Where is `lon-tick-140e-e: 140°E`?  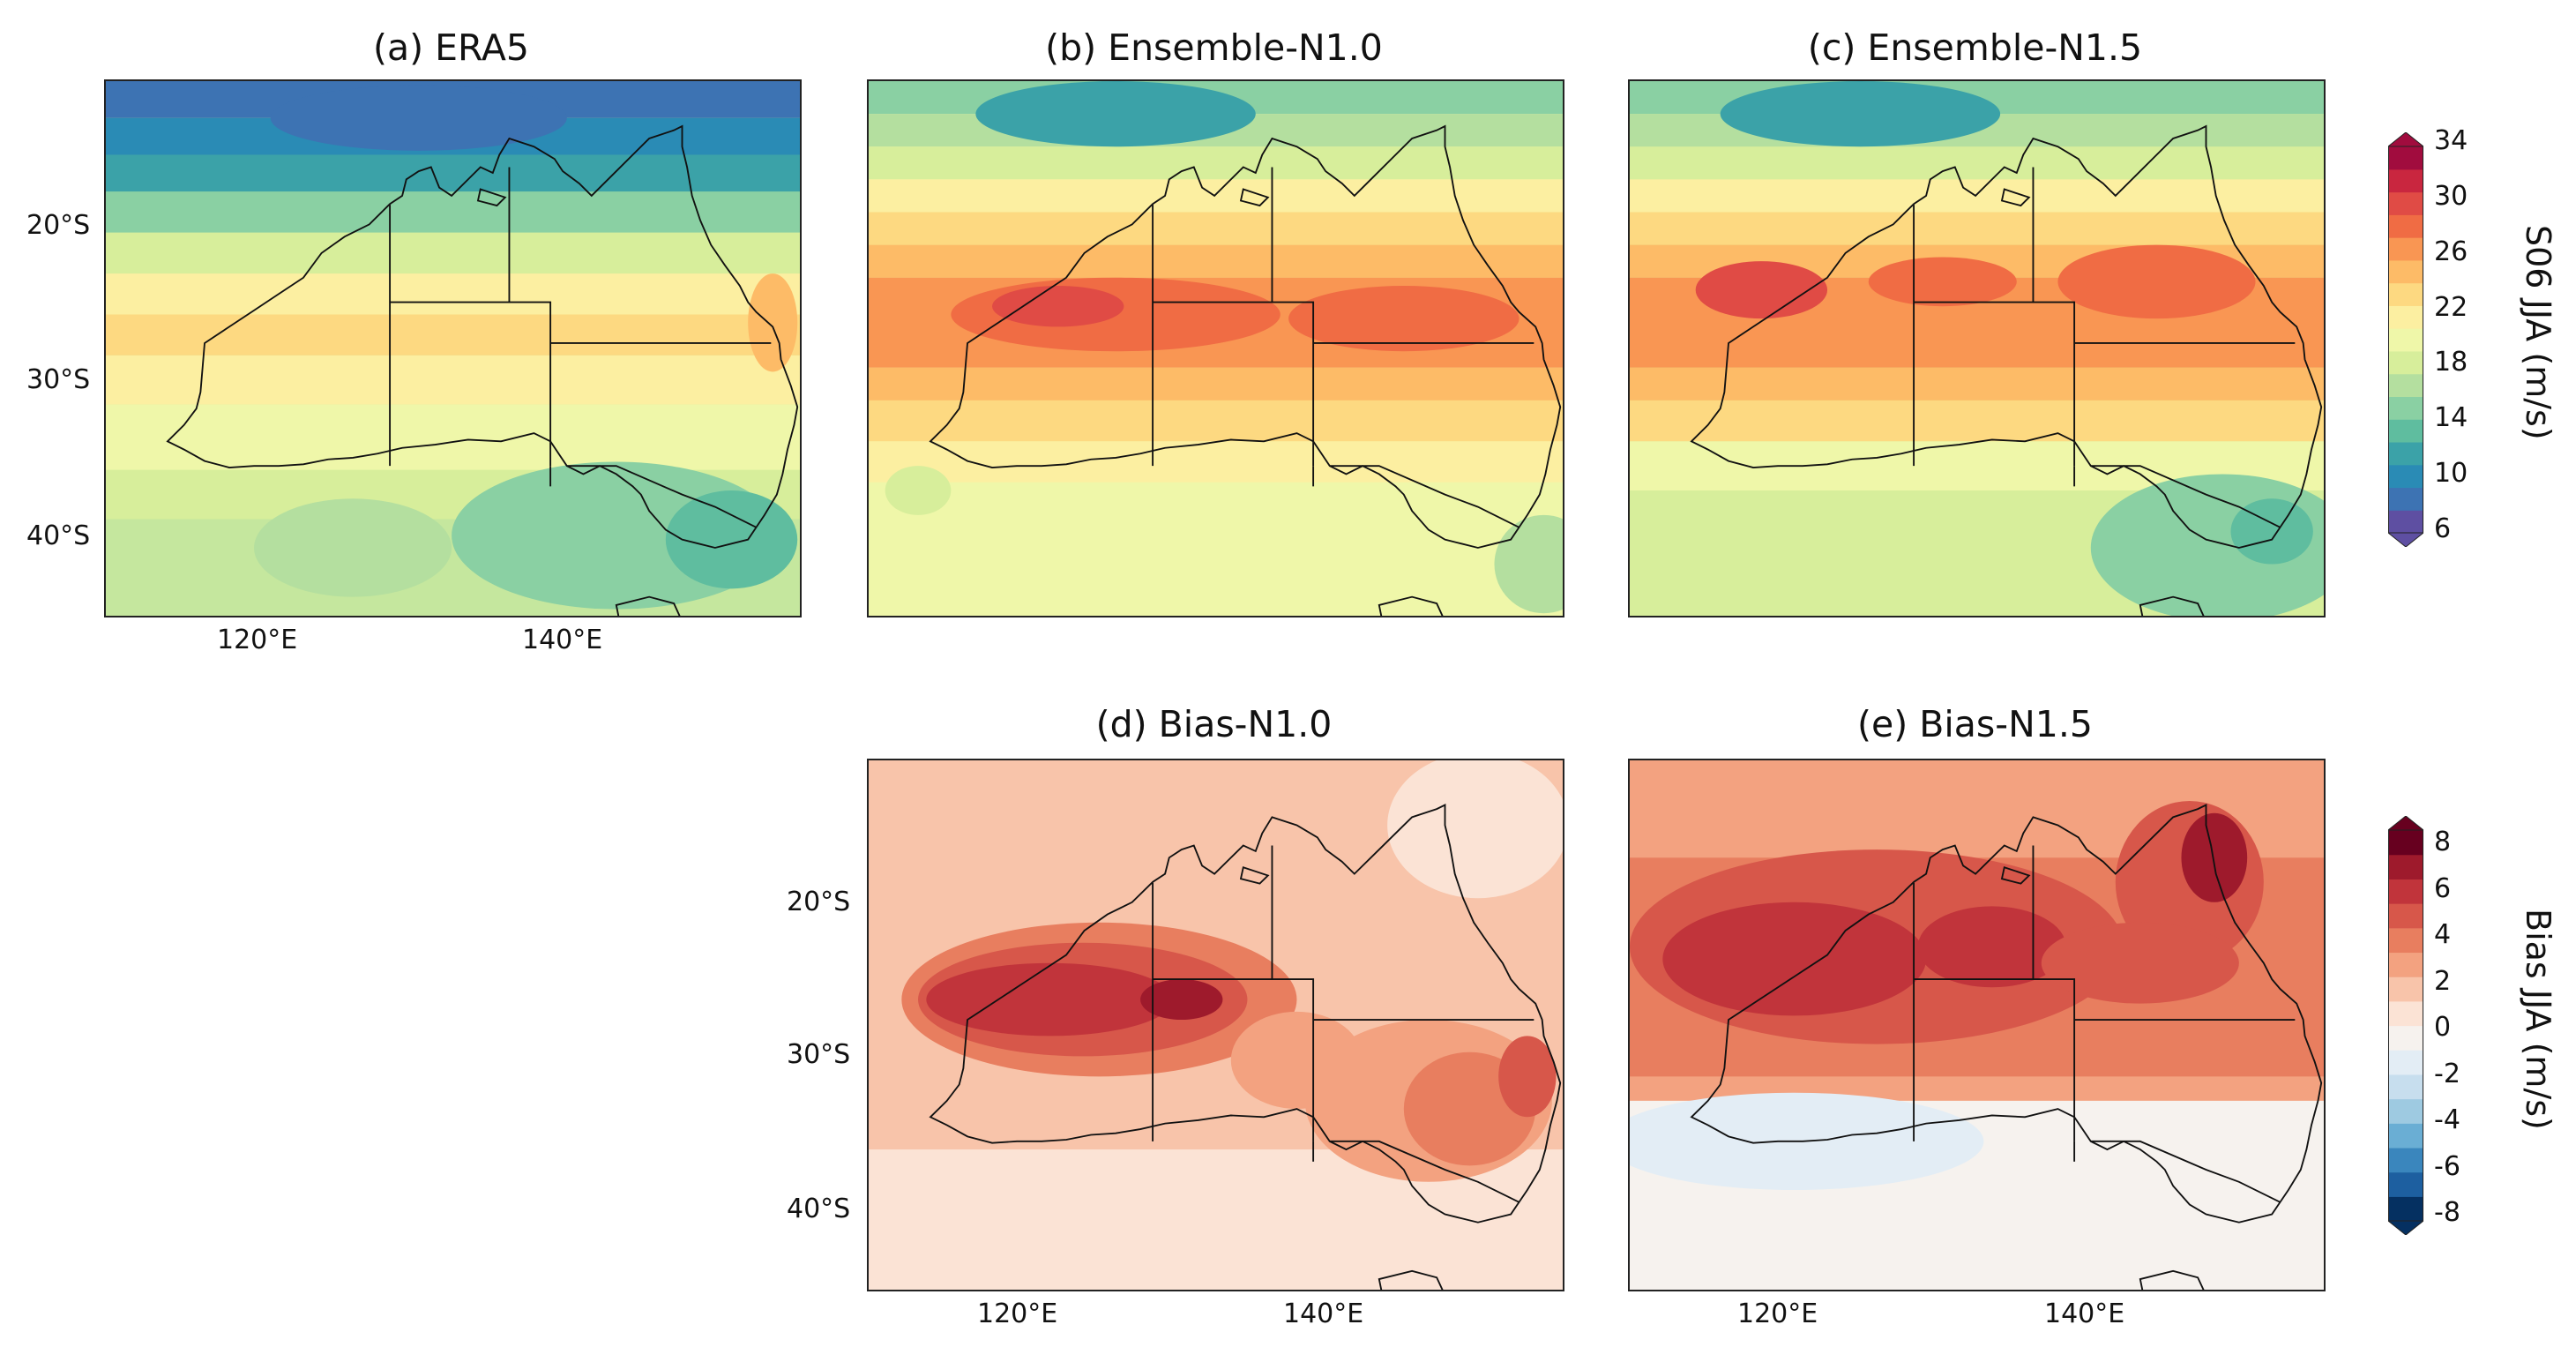
lon-tick-140e-e: 140°E is located at coordinates (2084, 1313).